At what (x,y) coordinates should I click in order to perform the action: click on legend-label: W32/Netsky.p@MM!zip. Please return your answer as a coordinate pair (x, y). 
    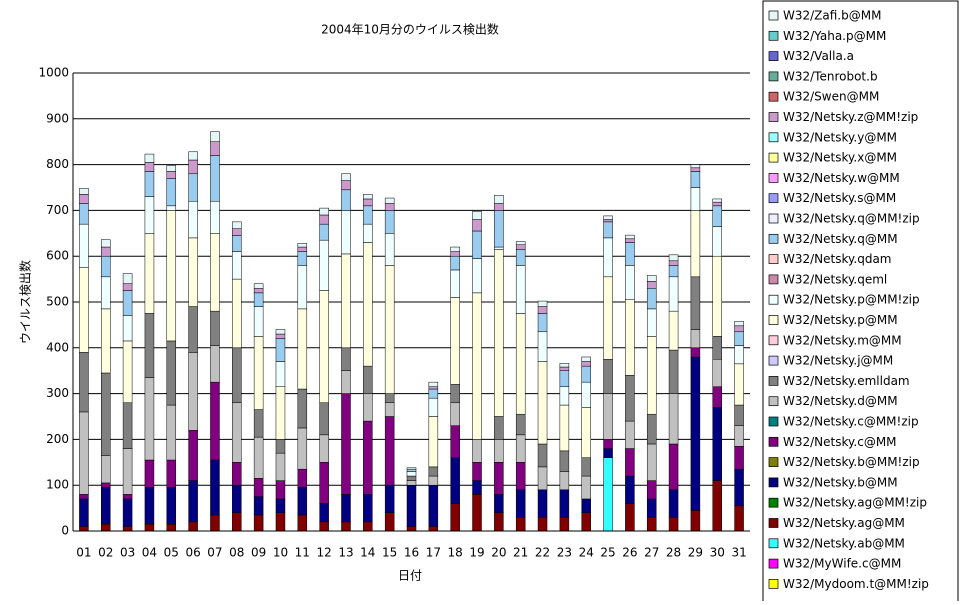
    Looking at the image, I should click on (851, 300).